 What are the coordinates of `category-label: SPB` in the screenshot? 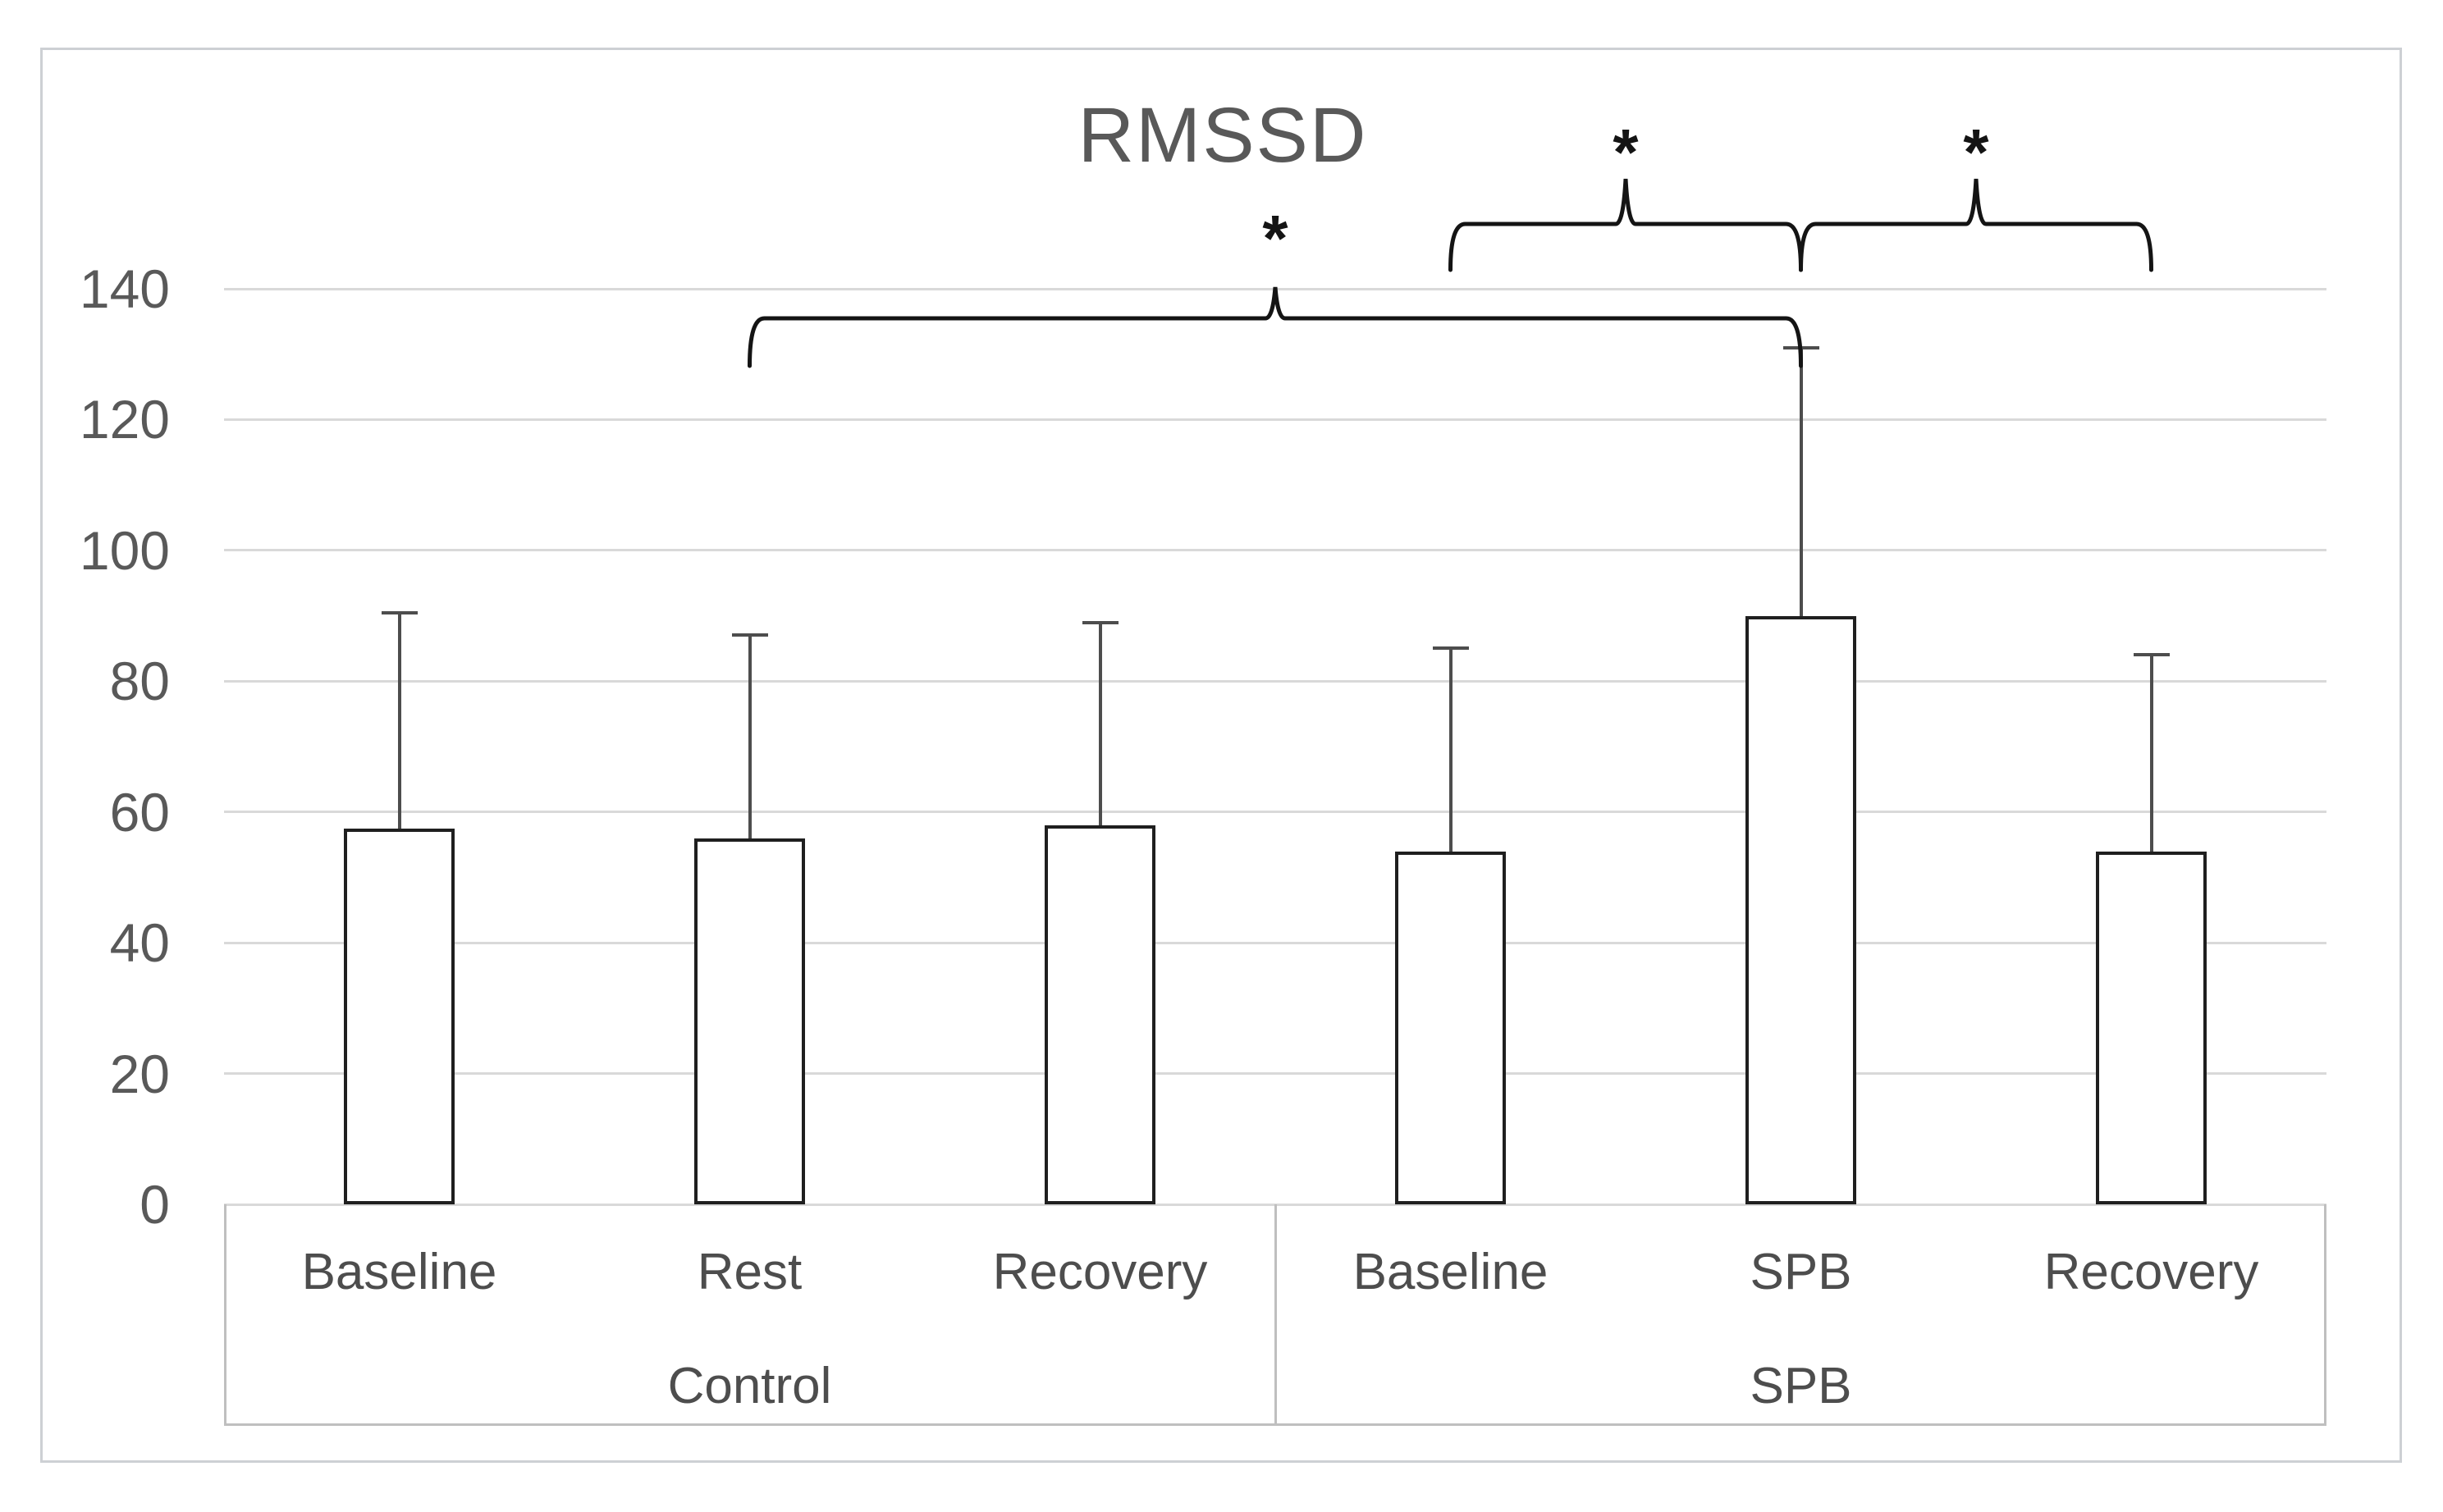 It's located at (1801, 1272).